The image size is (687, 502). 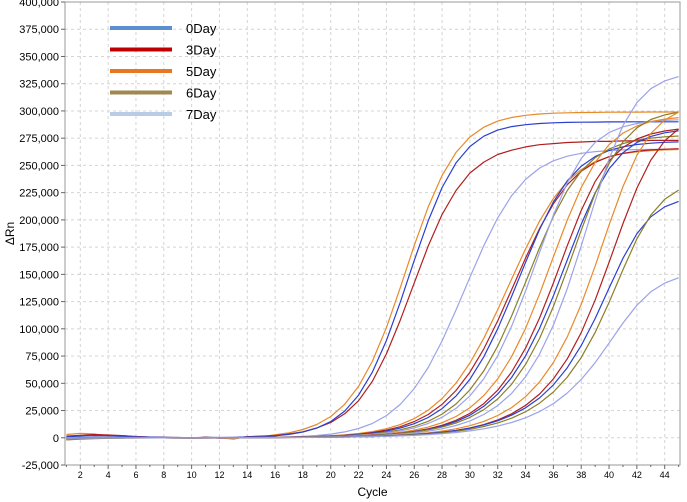 I want to click on x-tick-label: 18, so click(x=303, y=475).